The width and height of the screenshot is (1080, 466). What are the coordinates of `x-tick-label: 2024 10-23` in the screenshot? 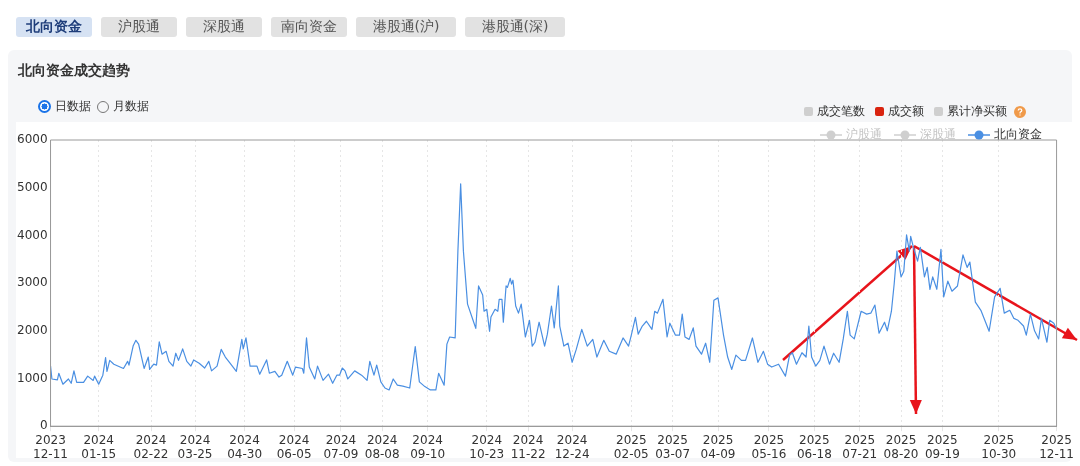 It's located at (487, 446).